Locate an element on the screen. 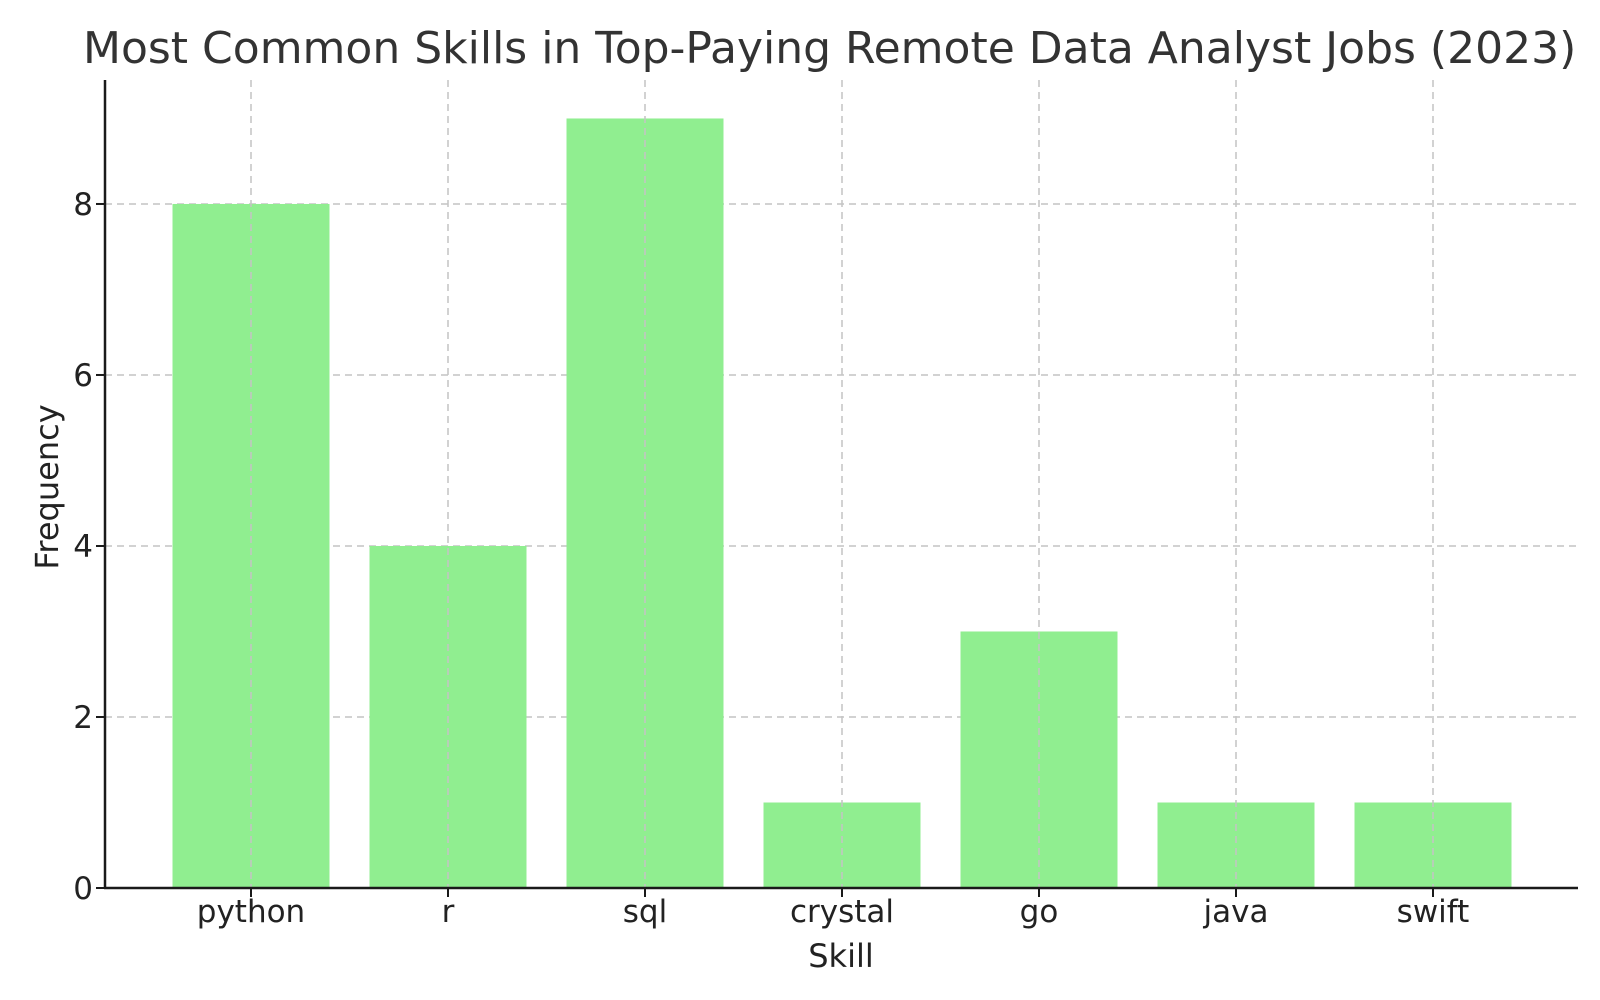  y-tick-label: 8 is located at coordinates (83, 205).